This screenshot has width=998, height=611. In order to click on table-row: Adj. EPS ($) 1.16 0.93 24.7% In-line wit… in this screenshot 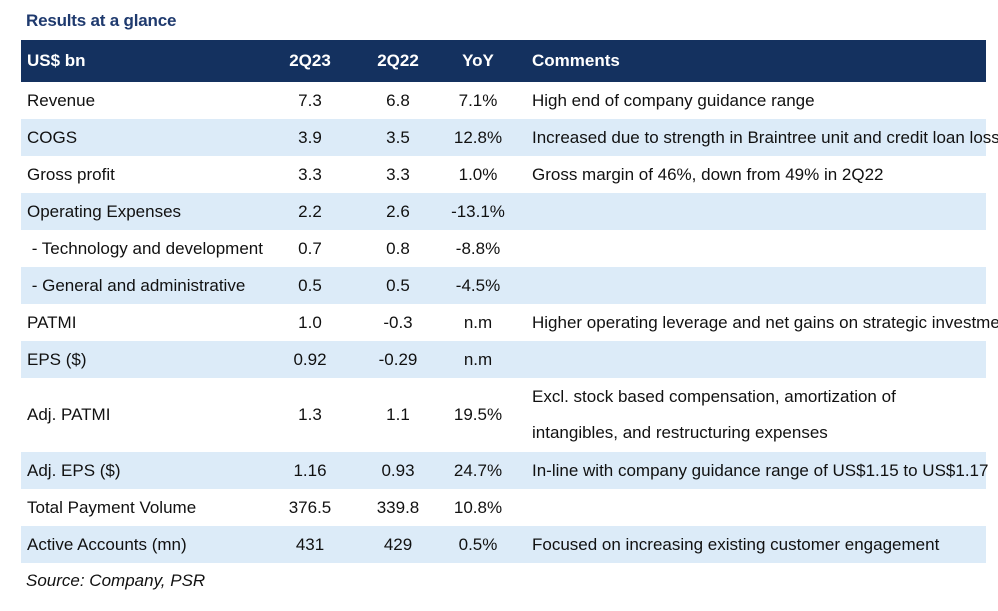, I will do `click(504, 470)`.